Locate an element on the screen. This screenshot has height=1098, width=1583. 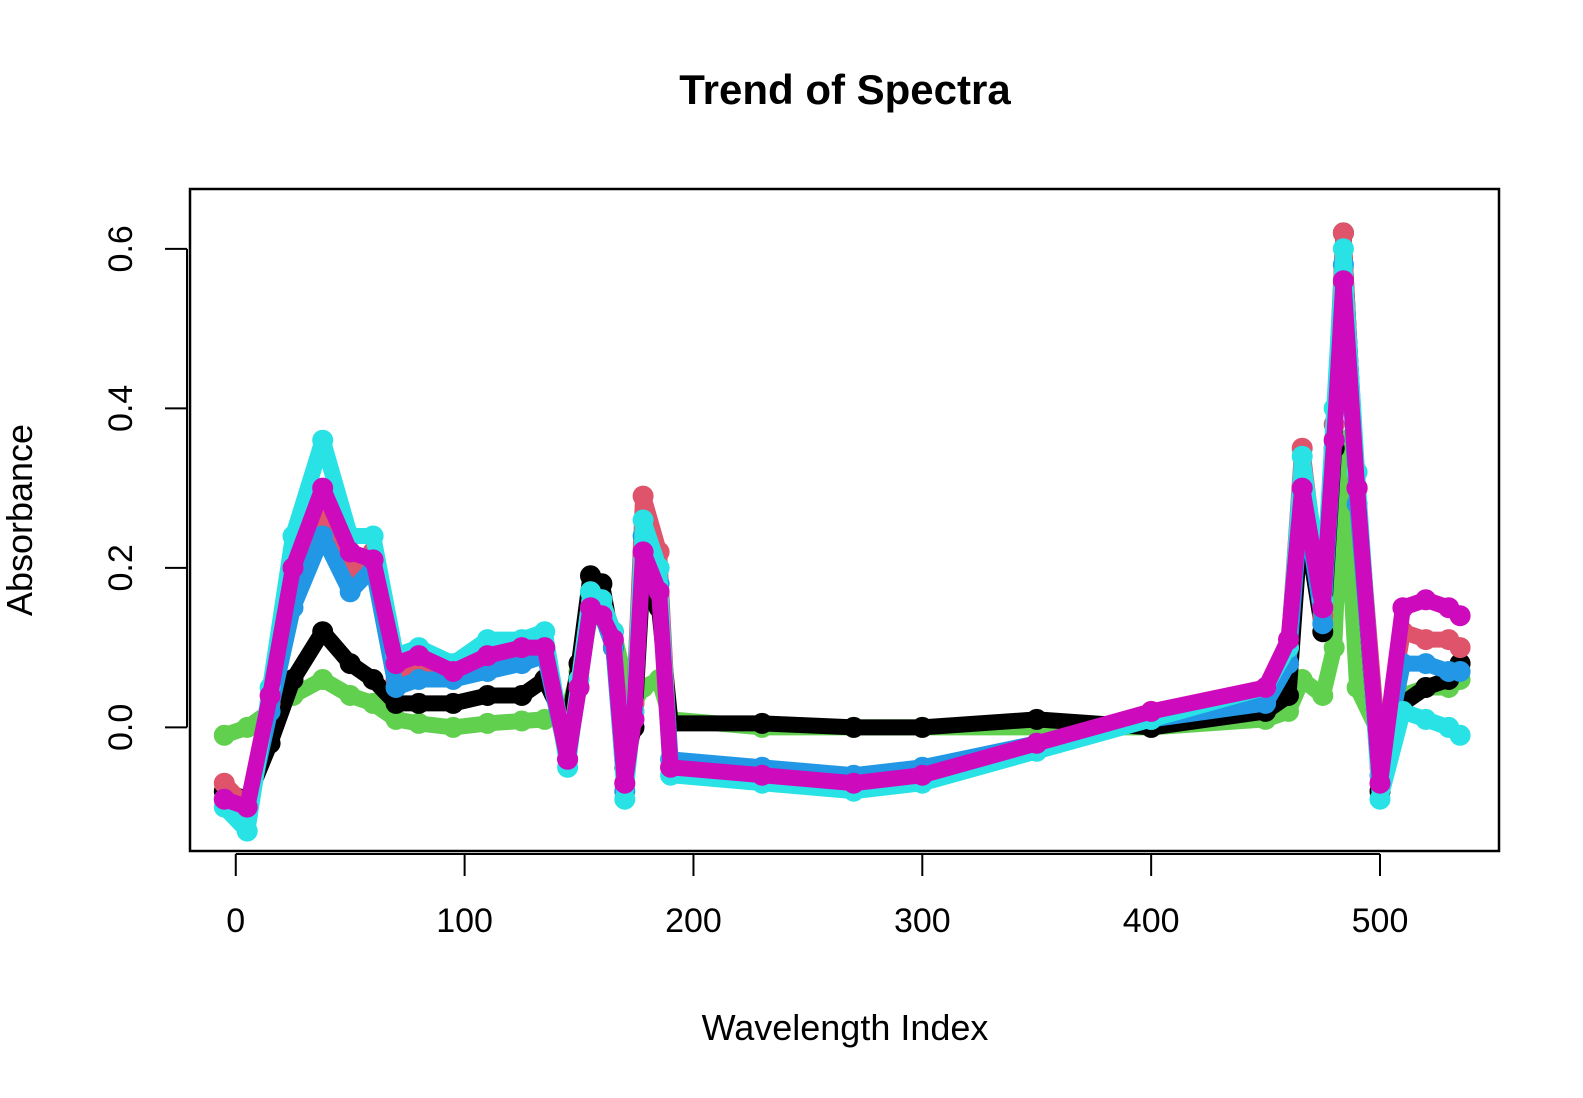
x-tick-label: 400 is located at coordinates (1151, 921).